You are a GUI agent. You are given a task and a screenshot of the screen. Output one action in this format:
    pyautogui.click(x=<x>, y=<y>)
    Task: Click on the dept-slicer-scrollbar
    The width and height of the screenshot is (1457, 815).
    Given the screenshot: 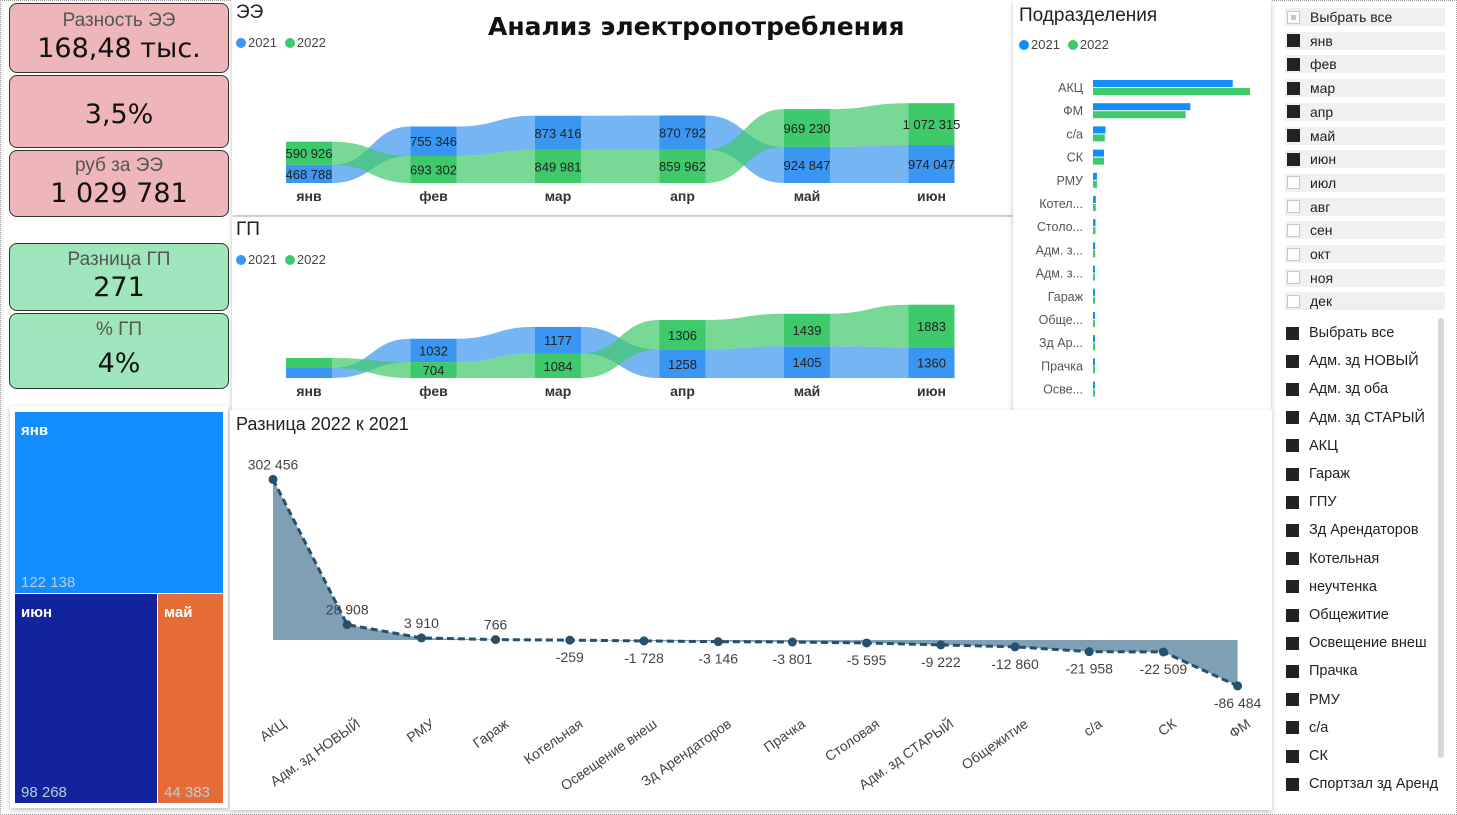 What is the action you would take?
    pyautogui.click(x=1441, y=538)
    